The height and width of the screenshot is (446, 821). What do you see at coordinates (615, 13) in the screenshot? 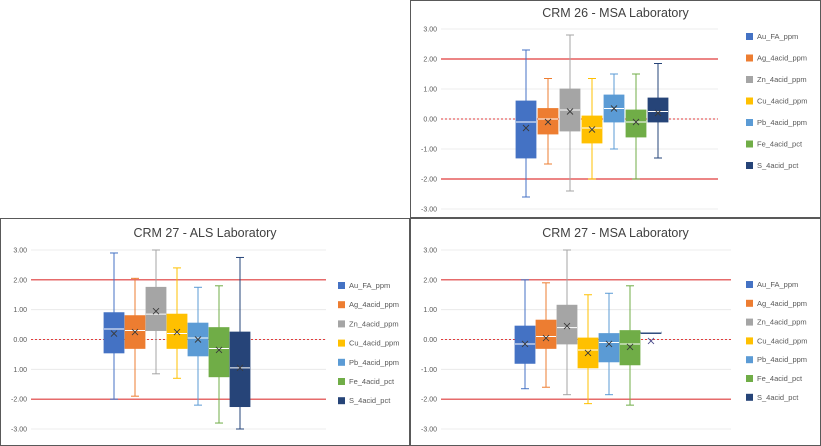
I see `chart-title: CRM 26 - MSA Laboratory` at bounding box center [615, 13].